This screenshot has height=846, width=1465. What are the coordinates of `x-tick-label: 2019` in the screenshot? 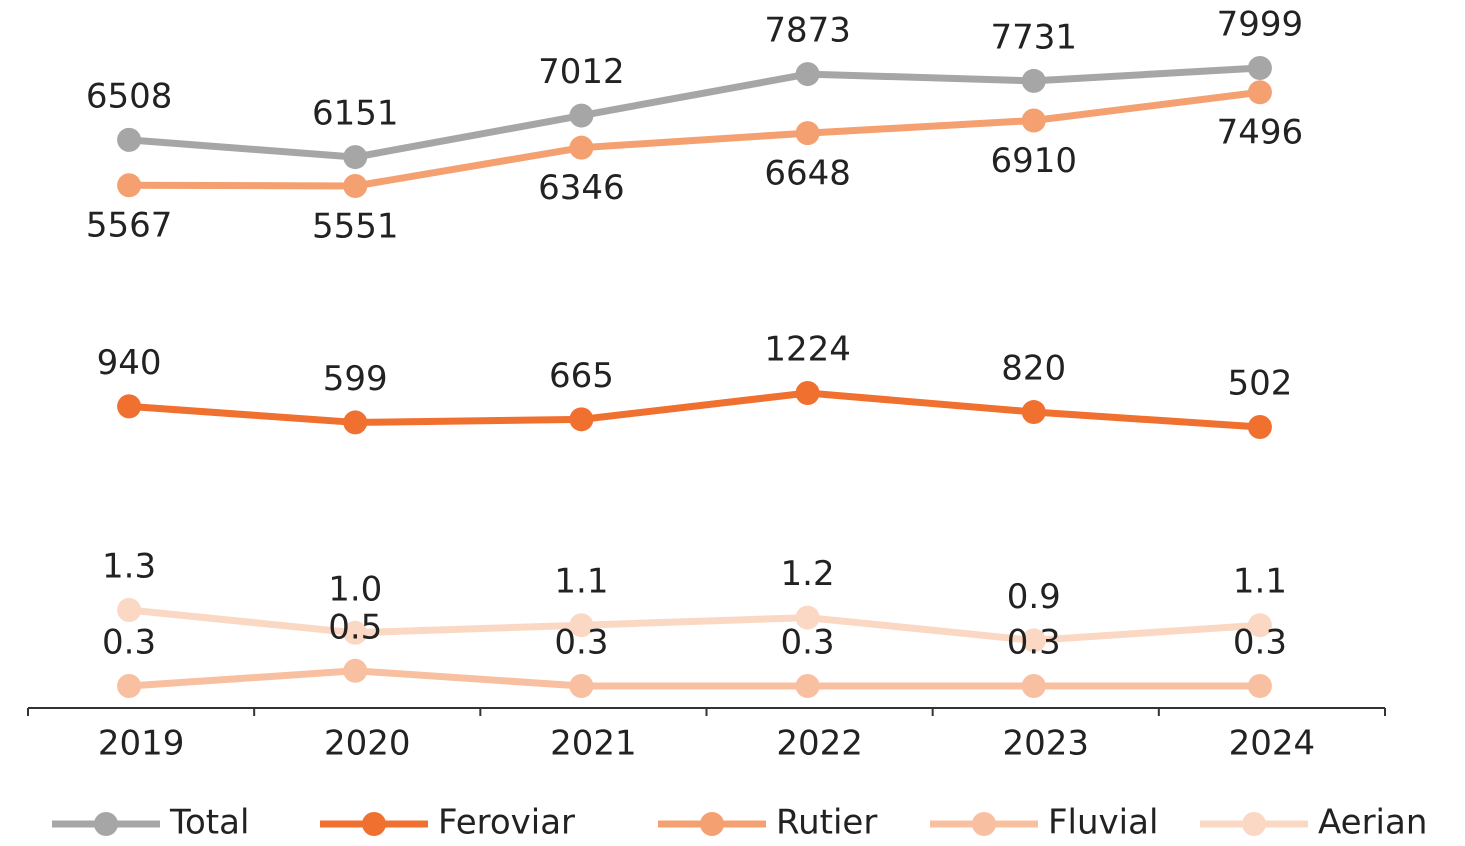 It's located at (141, 744).